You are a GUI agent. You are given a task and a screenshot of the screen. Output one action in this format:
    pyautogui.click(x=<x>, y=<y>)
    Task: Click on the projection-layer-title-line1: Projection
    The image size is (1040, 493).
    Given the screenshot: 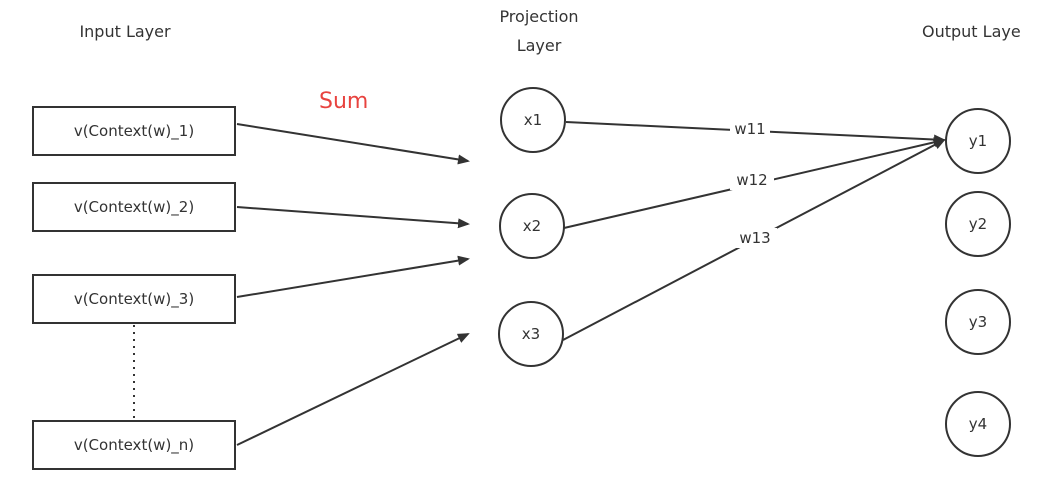 What is the action you would take?
    pyautogui.click(x=538, y=16)
    